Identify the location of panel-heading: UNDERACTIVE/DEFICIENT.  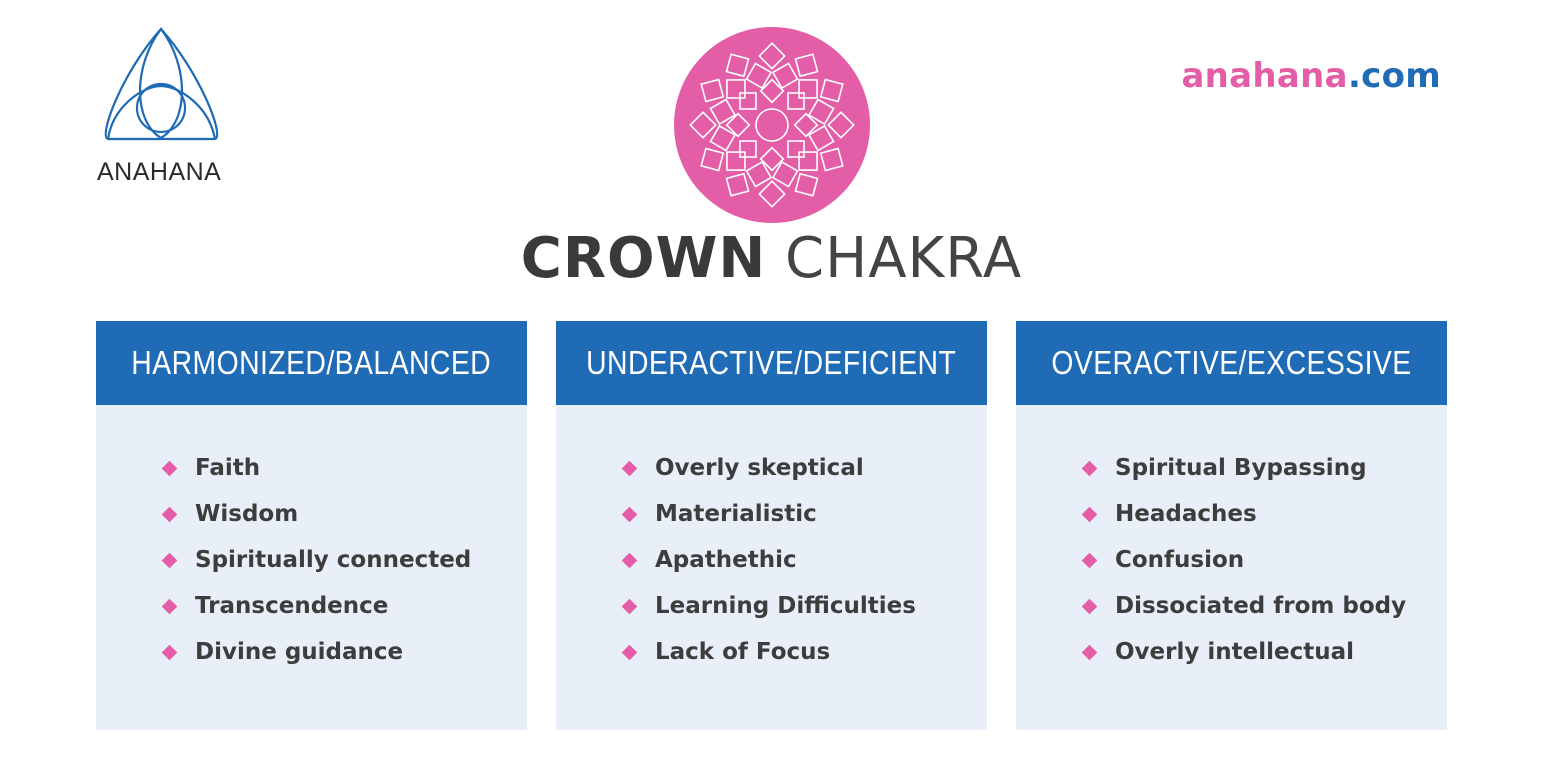
(771, 363).